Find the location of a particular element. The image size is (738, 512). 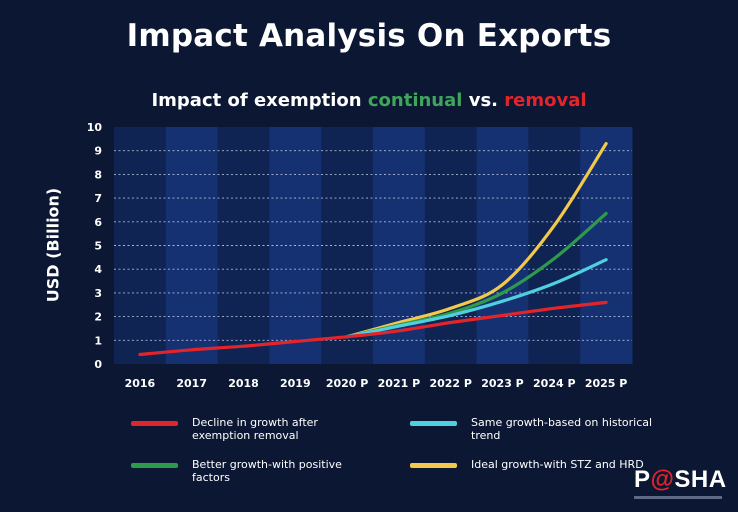

pasha-logo: P@SHA is located at coordinates (680, 482).